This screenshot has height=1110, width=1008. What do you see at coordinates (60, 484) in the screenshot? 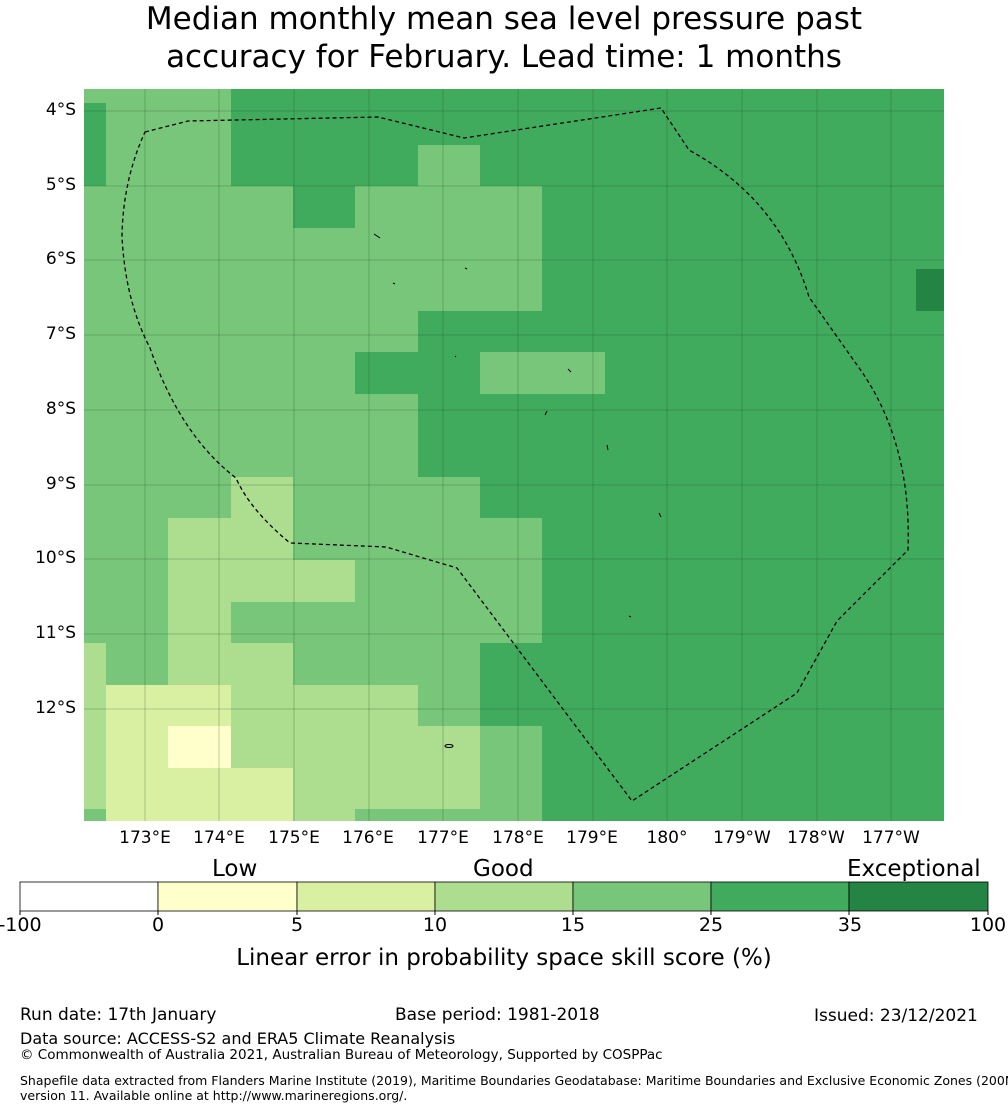
I see `lat-label: 9°S` at bounding box center [60, 484].